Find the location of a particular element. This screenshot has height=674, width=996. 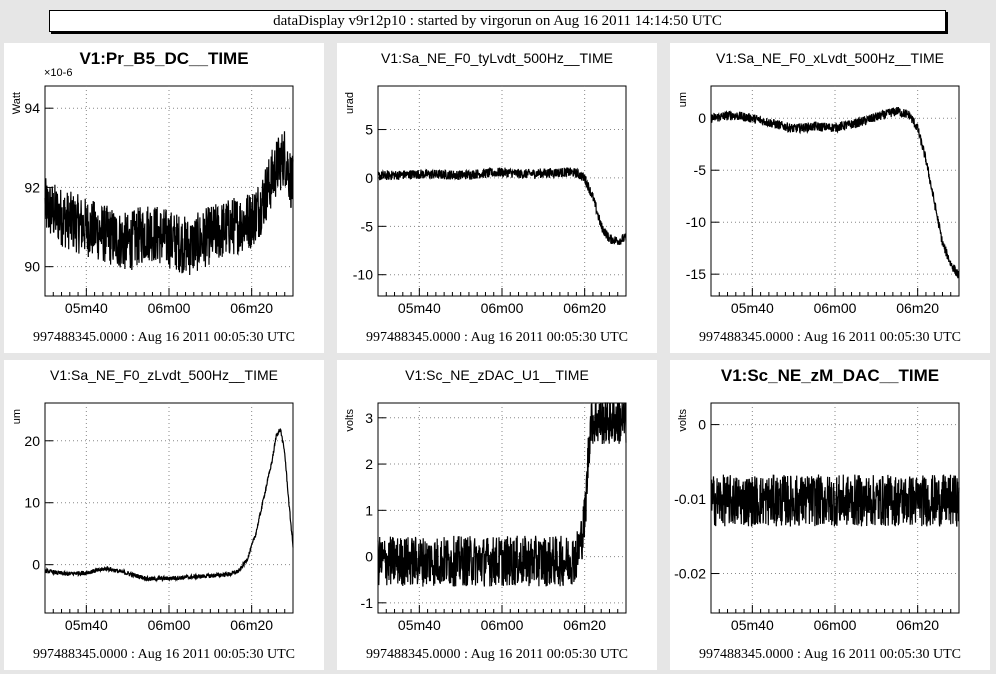

chart-title: V1:Sc_NE_zDAC_U1__TIME is located at coordinates (497, 375).